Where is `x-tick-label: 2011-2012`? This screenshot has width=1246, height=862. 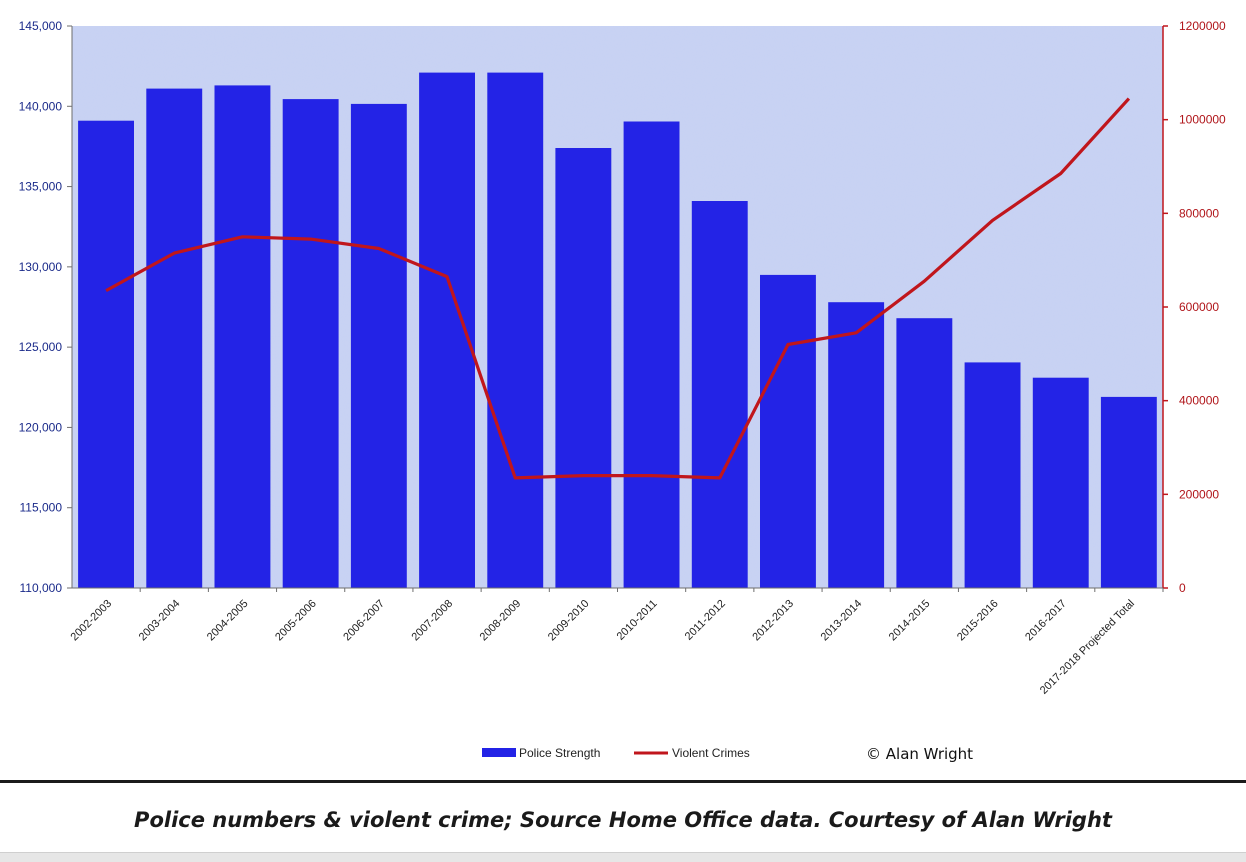 x-tick-label: 2011-2012 is located at coordinates (705, 620).